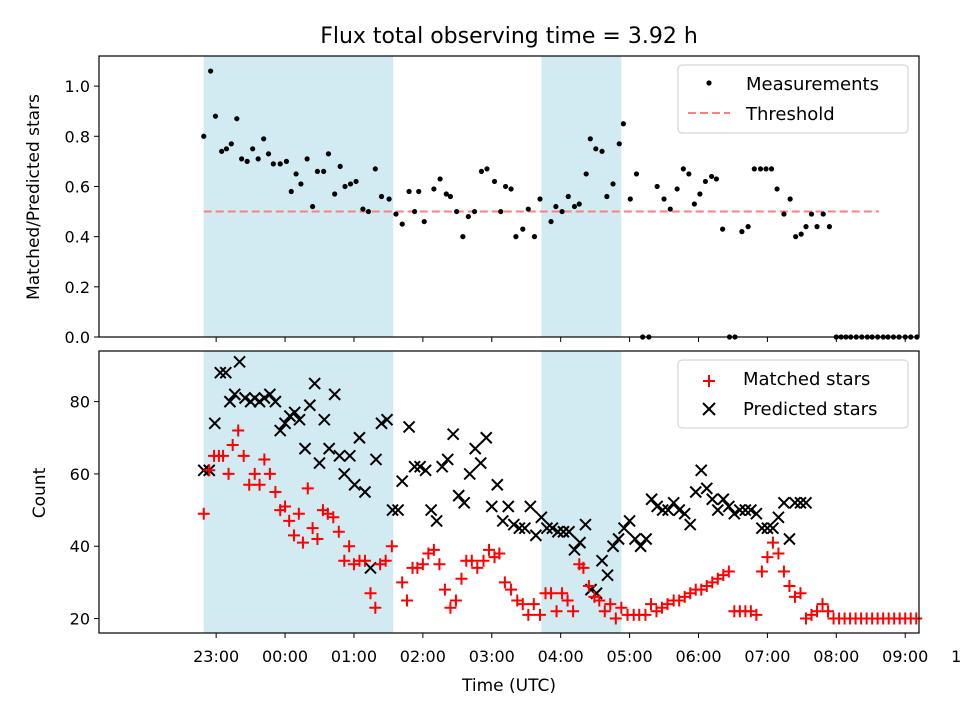 Image resolution: width=960 pixels, height=720 pixels. I want to click on bottom-xtick-label: 06:00, so click(698, 656).